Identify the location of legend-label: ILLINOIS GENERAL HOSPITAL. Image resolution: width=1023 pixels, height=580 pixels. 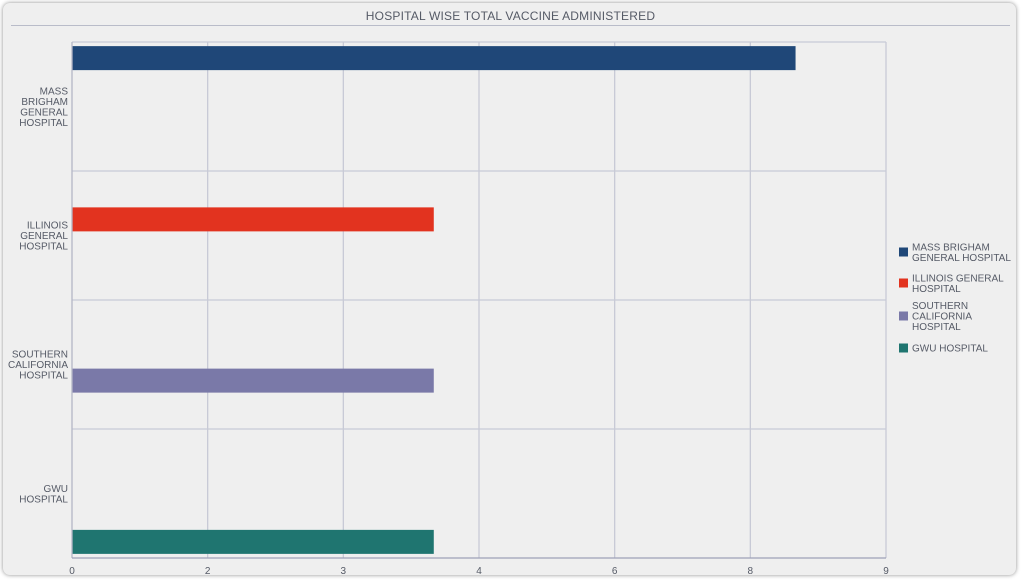
(958, 284).